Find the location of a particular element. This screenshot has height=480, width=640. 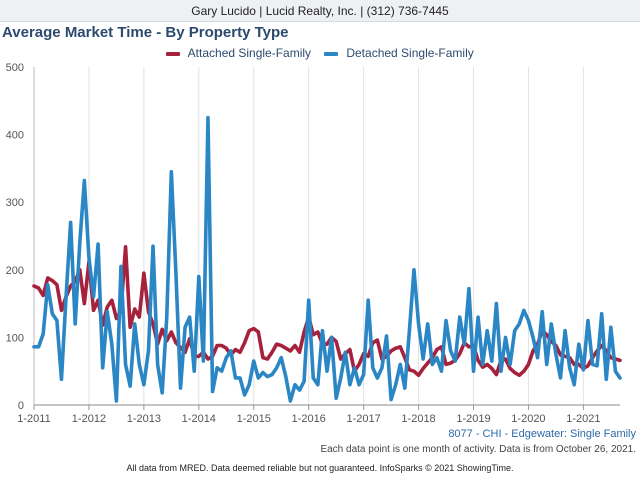

x-tick-label: 1-2018 is located at coordinates (418, 419).